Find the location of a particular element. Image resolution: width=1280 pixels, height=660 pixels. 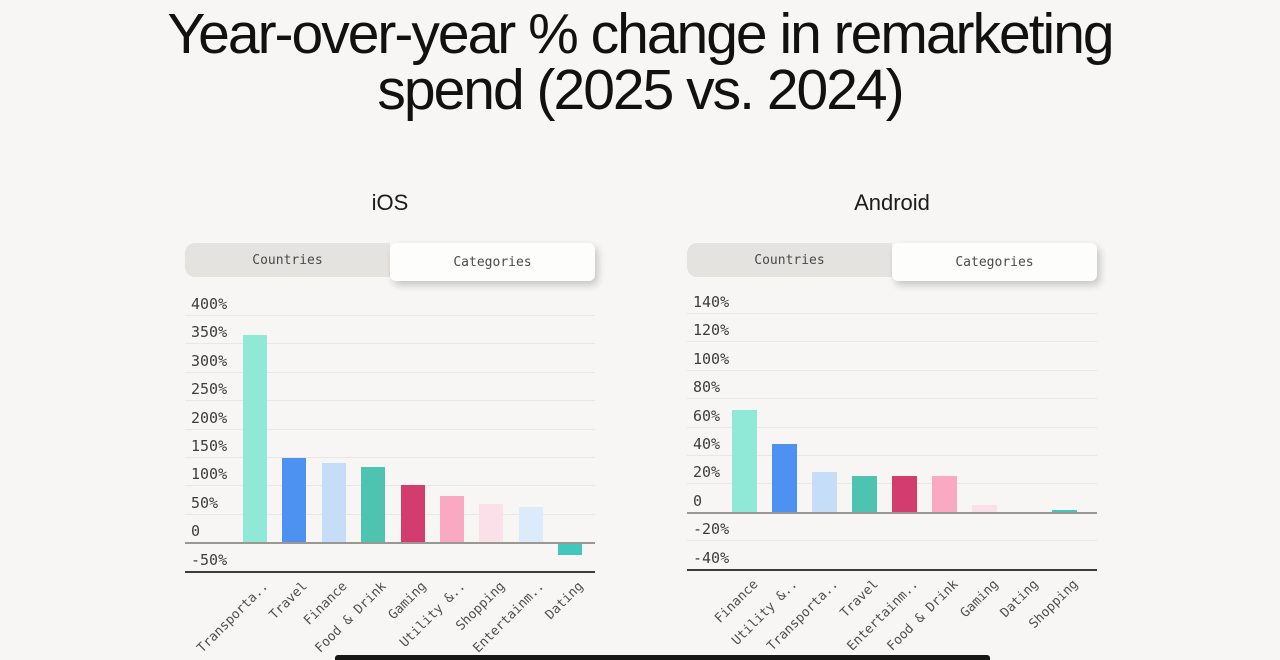

y-tick-label: 120% is located at coordinates (711, 330).